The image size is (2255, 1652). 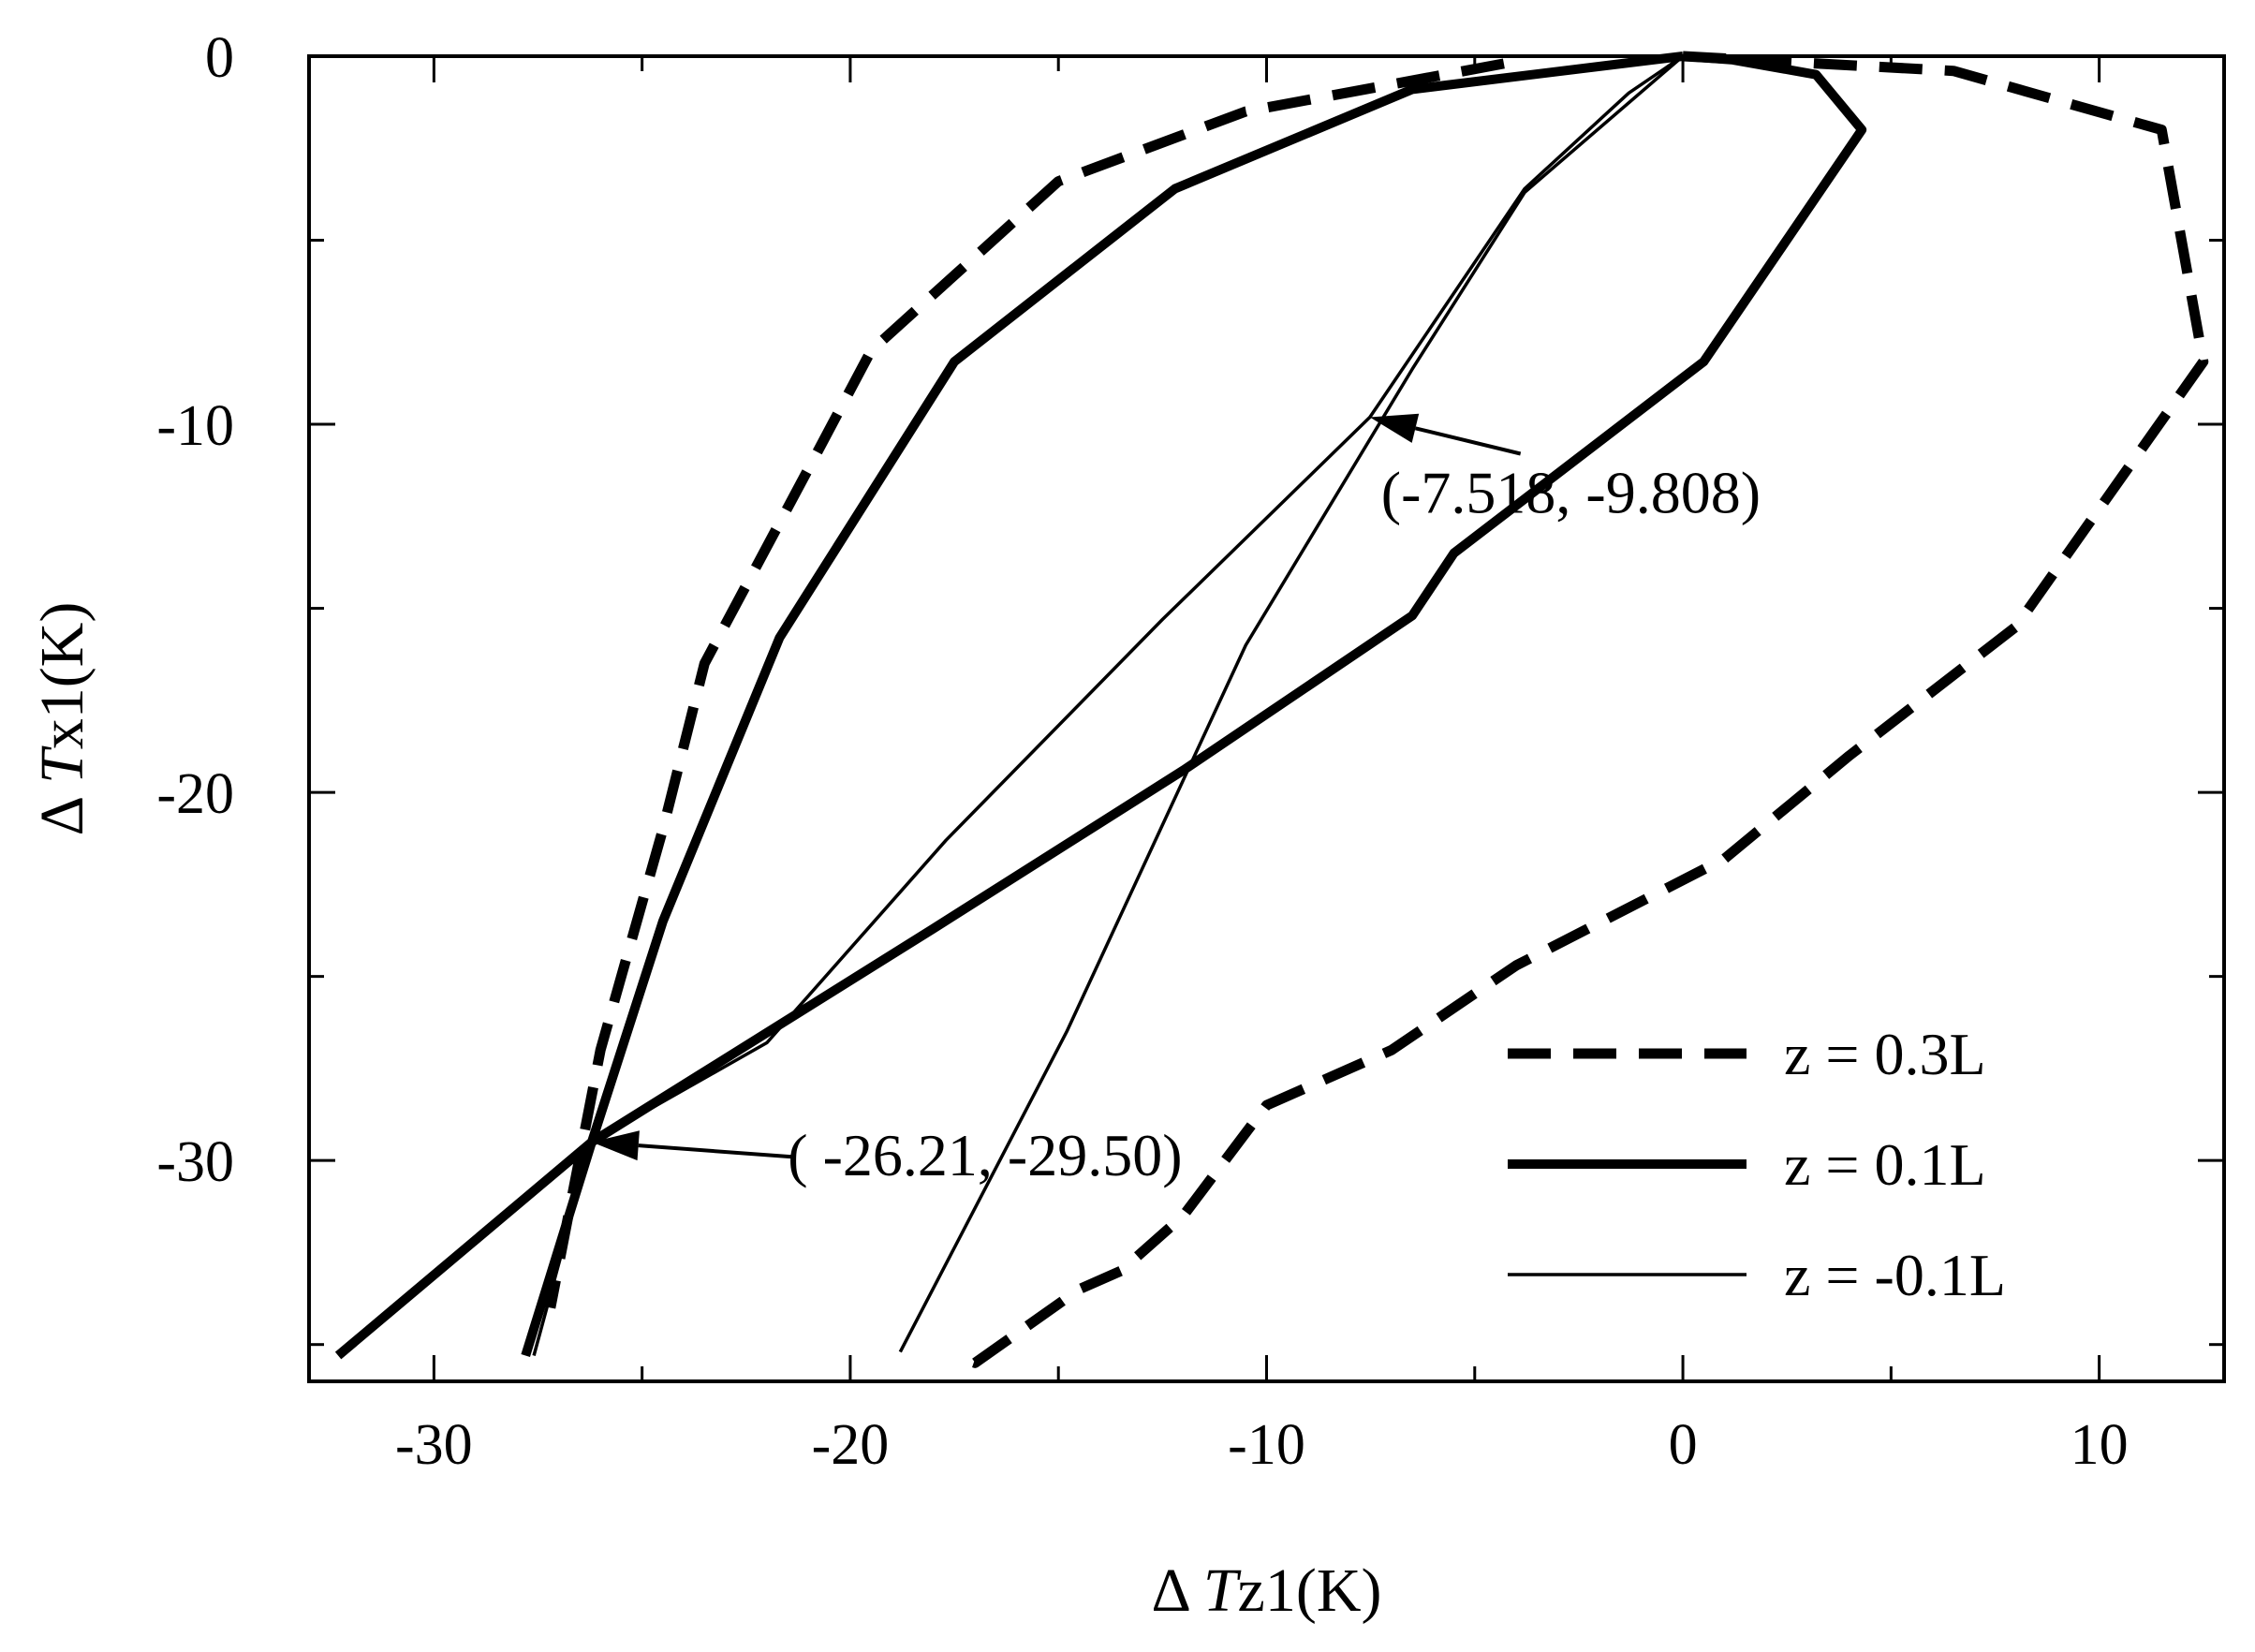 What do you see at coordinates (851, 1445) in the screenshot?
I see `x-tick-label: -20` at bounding box center [851, 1445].